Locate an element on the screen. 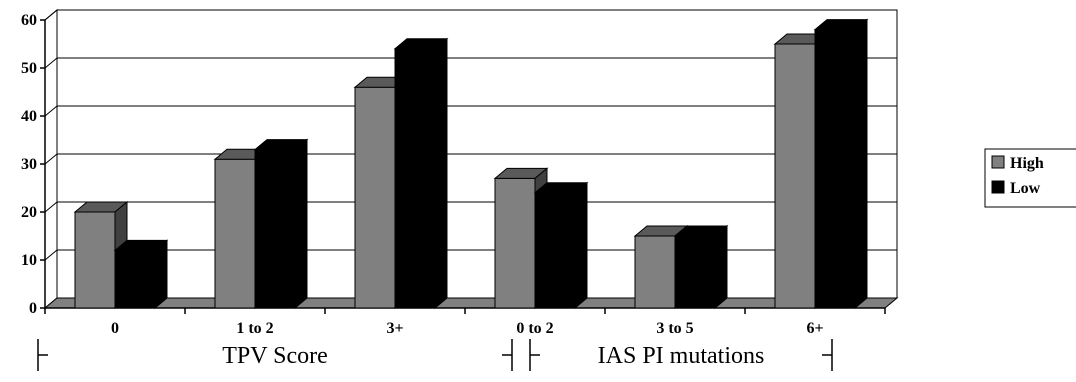 The width and height of the screenshot is (1076, 382). x-tick-label: 3+ is located at coordinates (394, 328).